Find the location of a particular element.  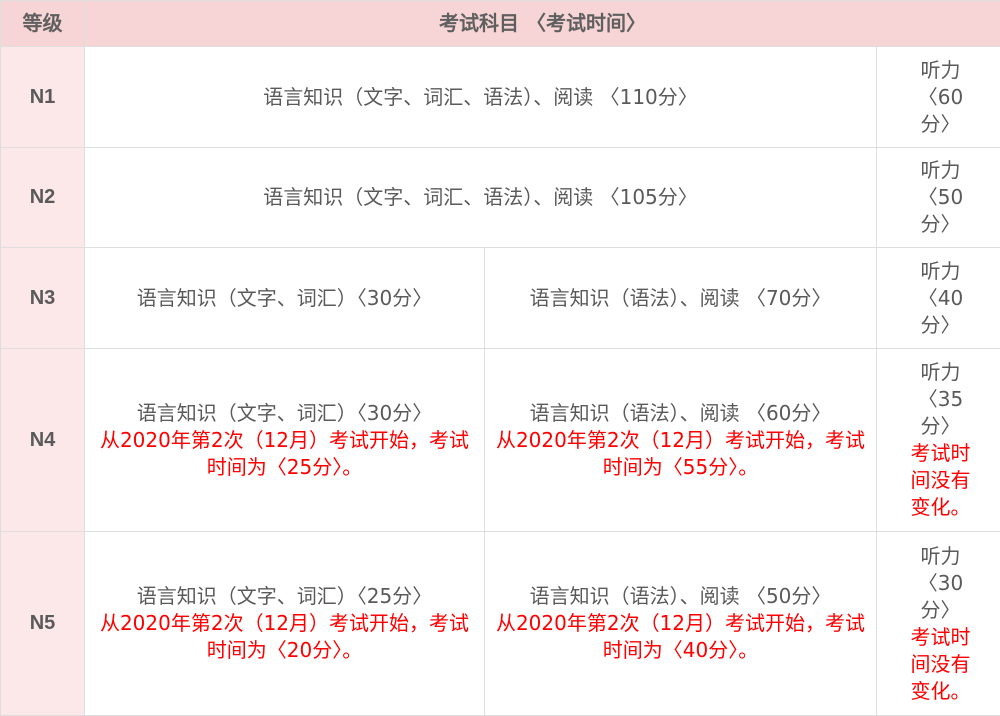

listening-text: 听力〈30分〉 is located at coordinates (940, 583).